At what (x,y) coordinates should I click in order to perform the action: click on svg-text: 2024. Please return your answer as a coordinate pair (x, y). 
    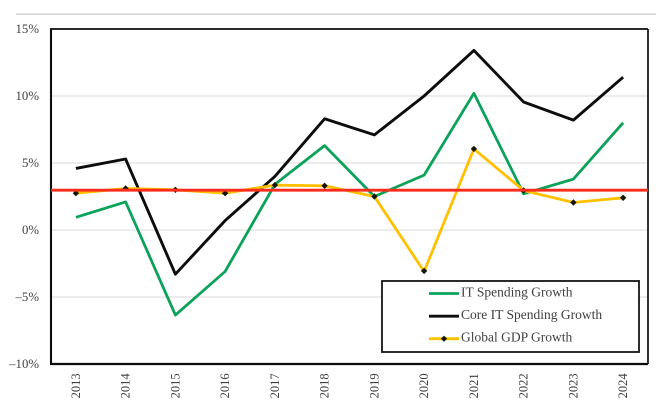
    Looking at the image, I should click on (623, 386).